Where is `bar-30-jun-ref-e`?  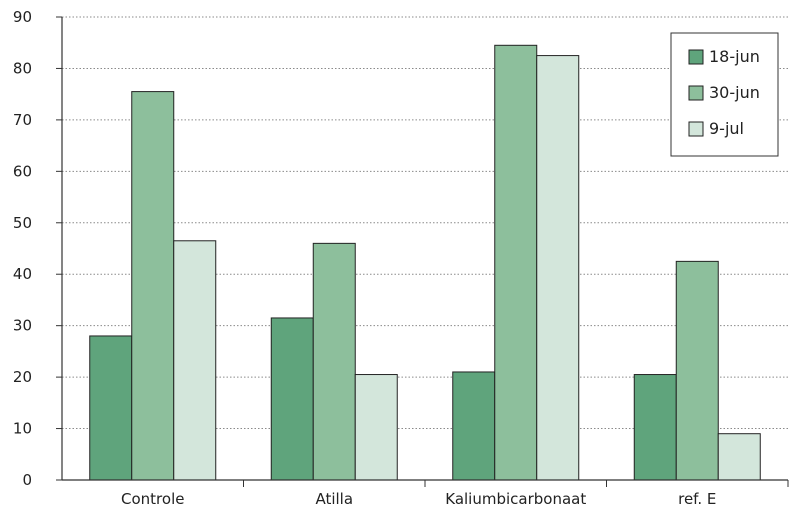
bar-30-jun-ref-e is located at coordinates (697, 370).